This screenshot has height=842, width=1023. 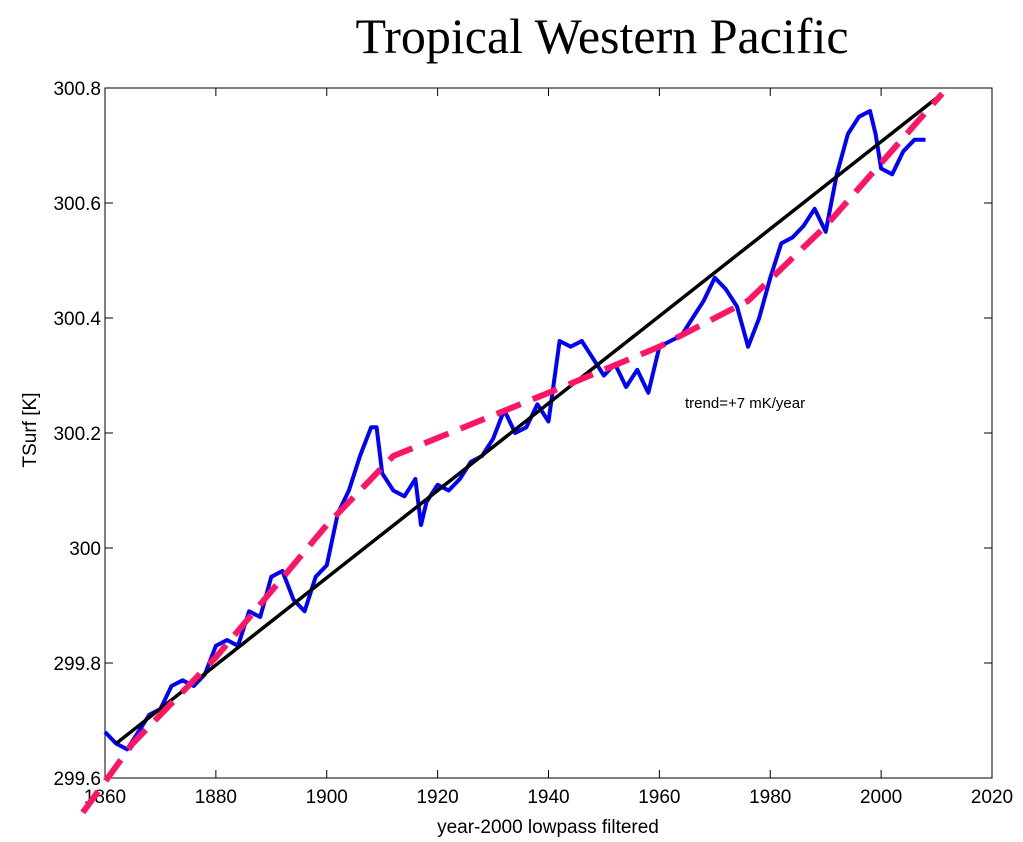 I want to click on x-axis-label: year-2000 lowpass filtered, so click(x=548, y=827).